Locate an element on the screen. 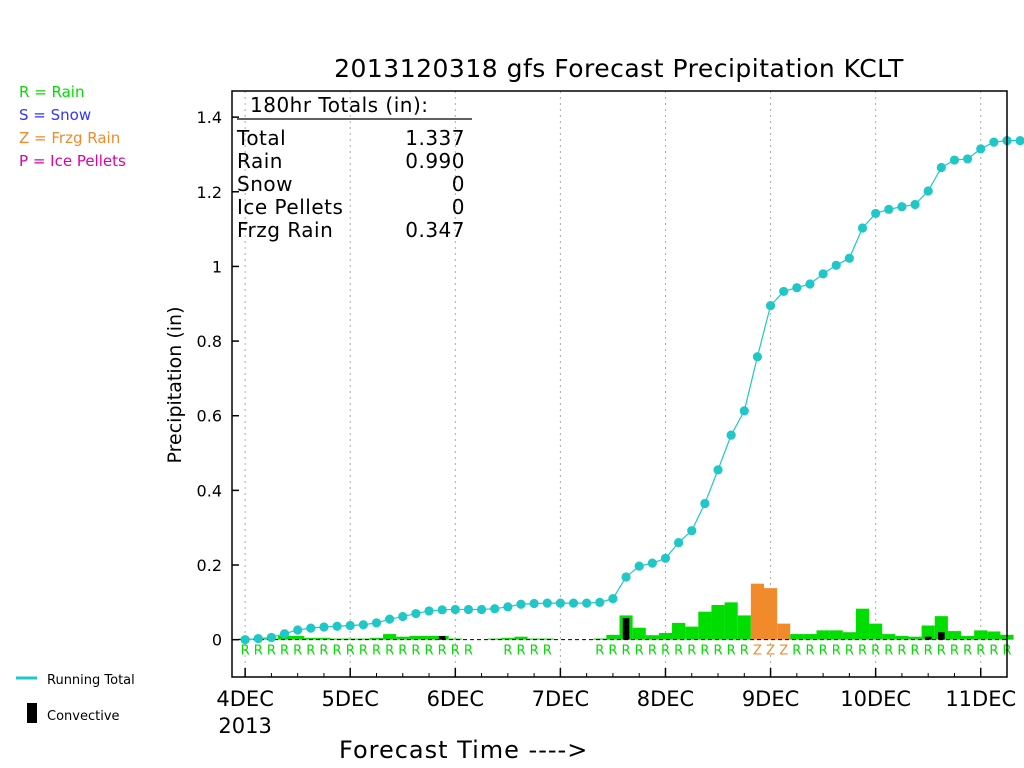 The height and width of the screenshot is (768, 1024). type-legend-item: S = Snow is located at coordinates (55, 115).